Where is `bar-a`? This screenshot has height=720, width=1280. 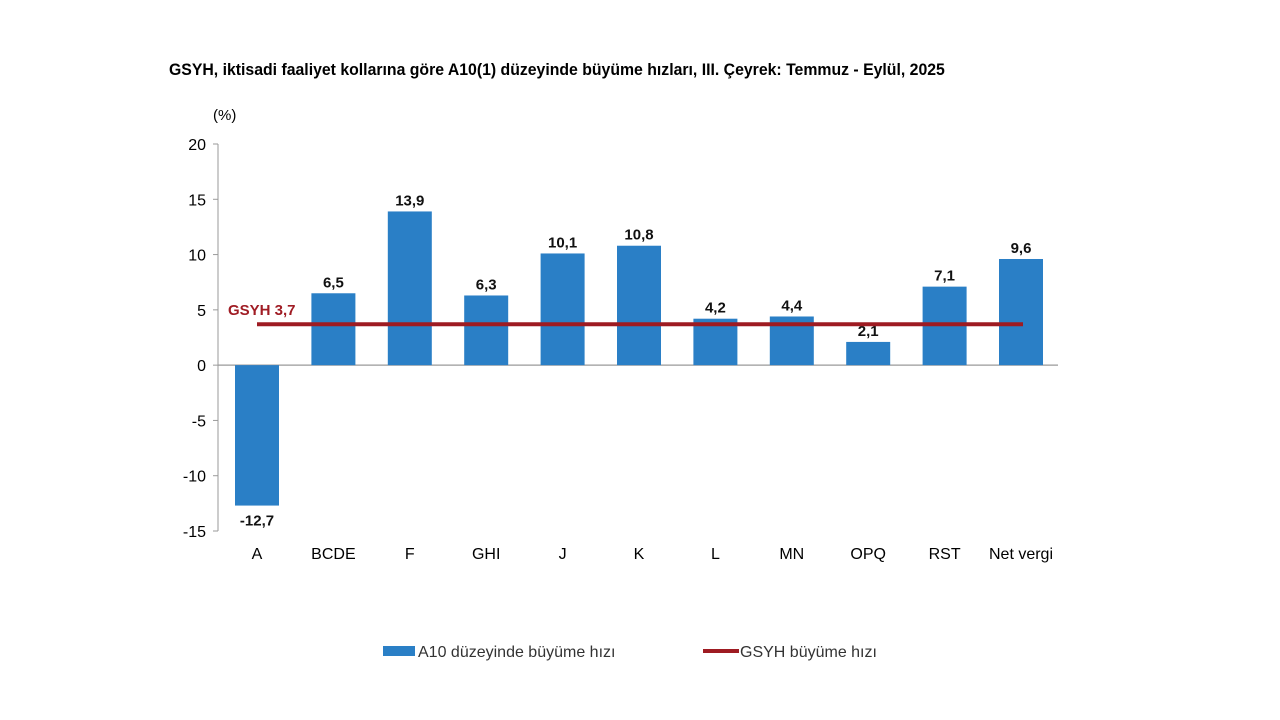 bar-a is located at coordinates (257, 435).